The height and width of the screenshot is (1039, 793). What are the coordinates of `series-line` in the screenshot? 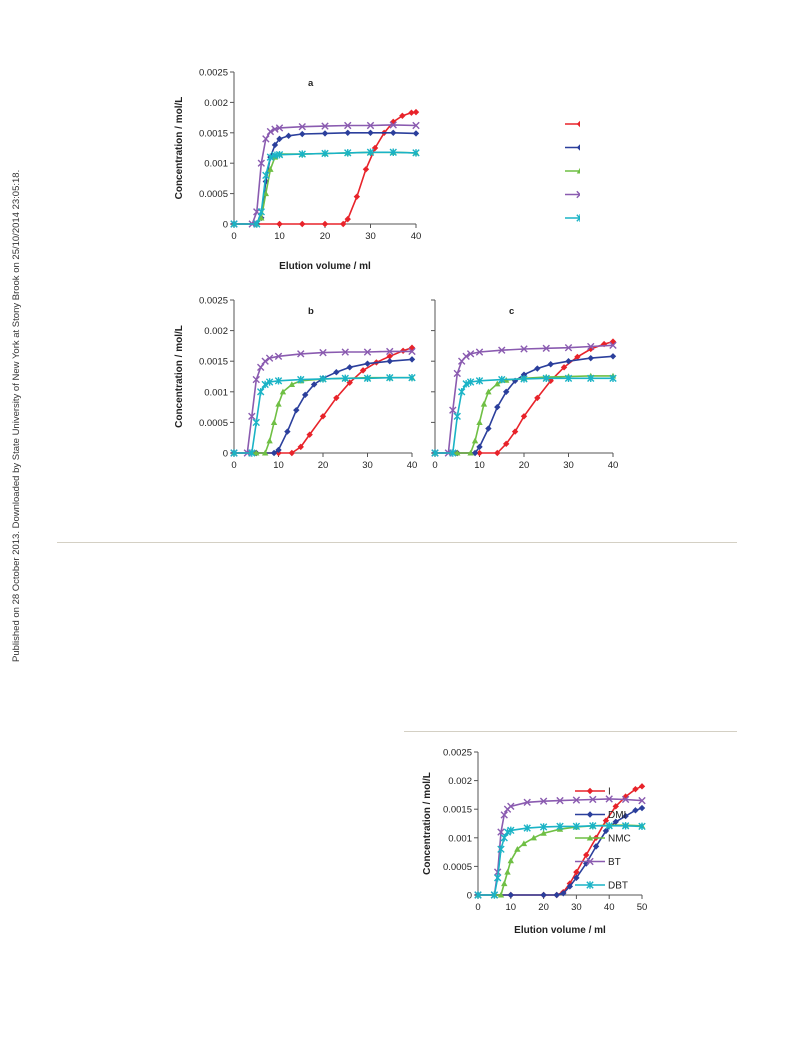 It's located at (323, 400).